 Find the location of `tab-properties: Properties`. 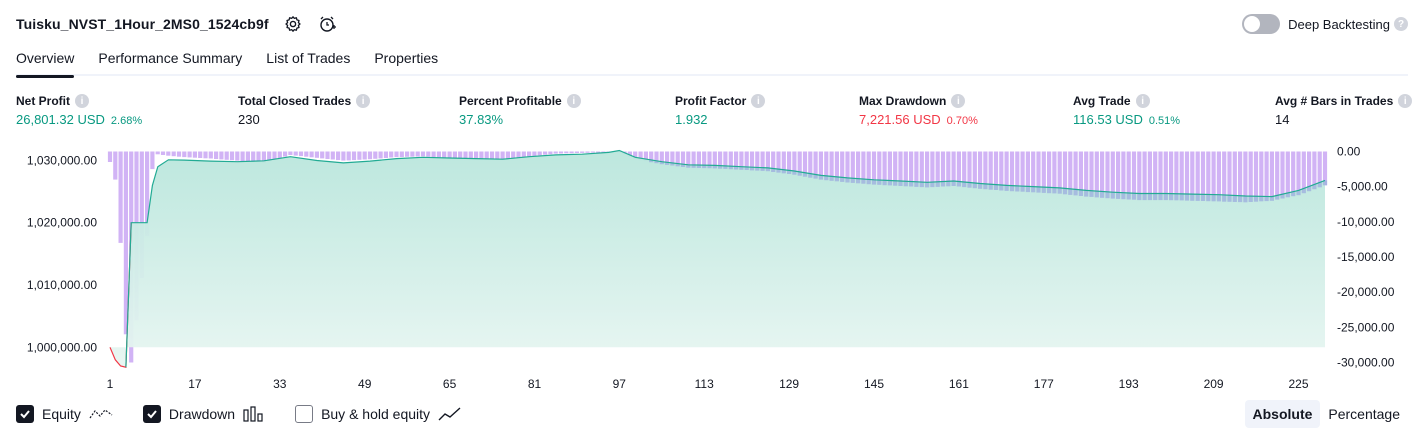

tab-properties: Properties is located at coordinates (406, 58).